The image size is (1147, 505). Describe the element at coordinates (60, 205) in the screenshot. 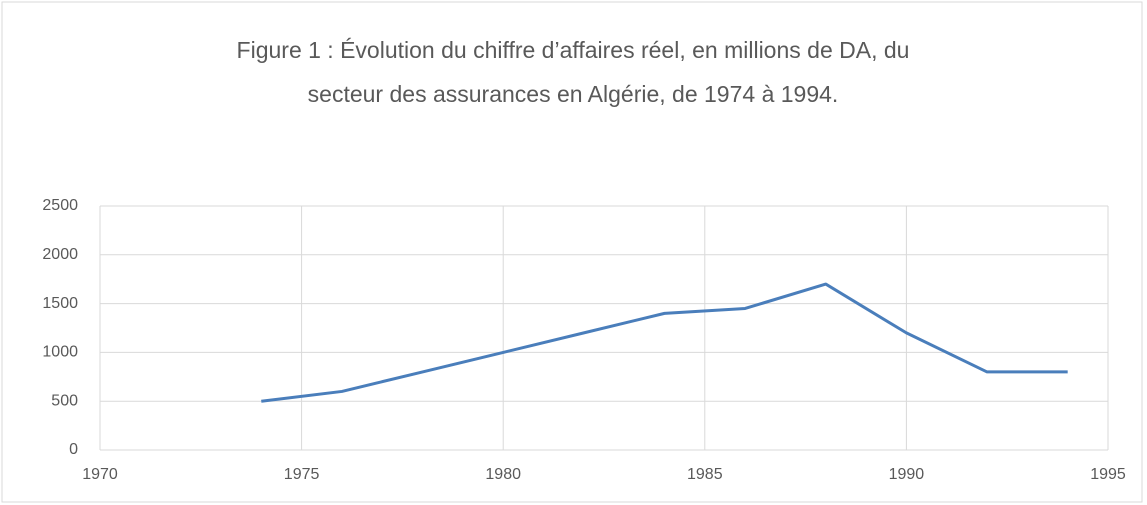

I see `y-tick-label: 2500` at that location.